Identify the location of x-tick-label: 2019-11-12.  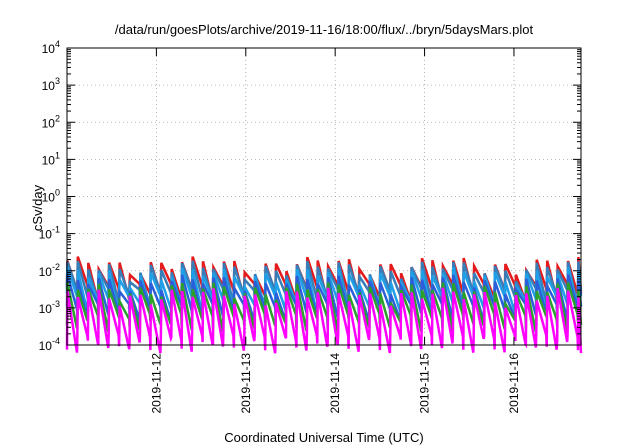
(156, 383).